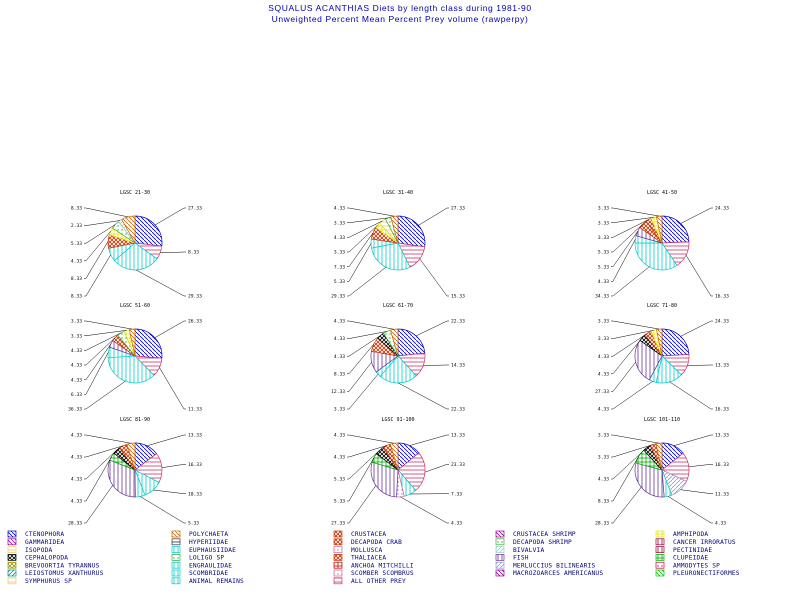  I want to click on pie-title: LGSC 61-70, so click(398, 306).